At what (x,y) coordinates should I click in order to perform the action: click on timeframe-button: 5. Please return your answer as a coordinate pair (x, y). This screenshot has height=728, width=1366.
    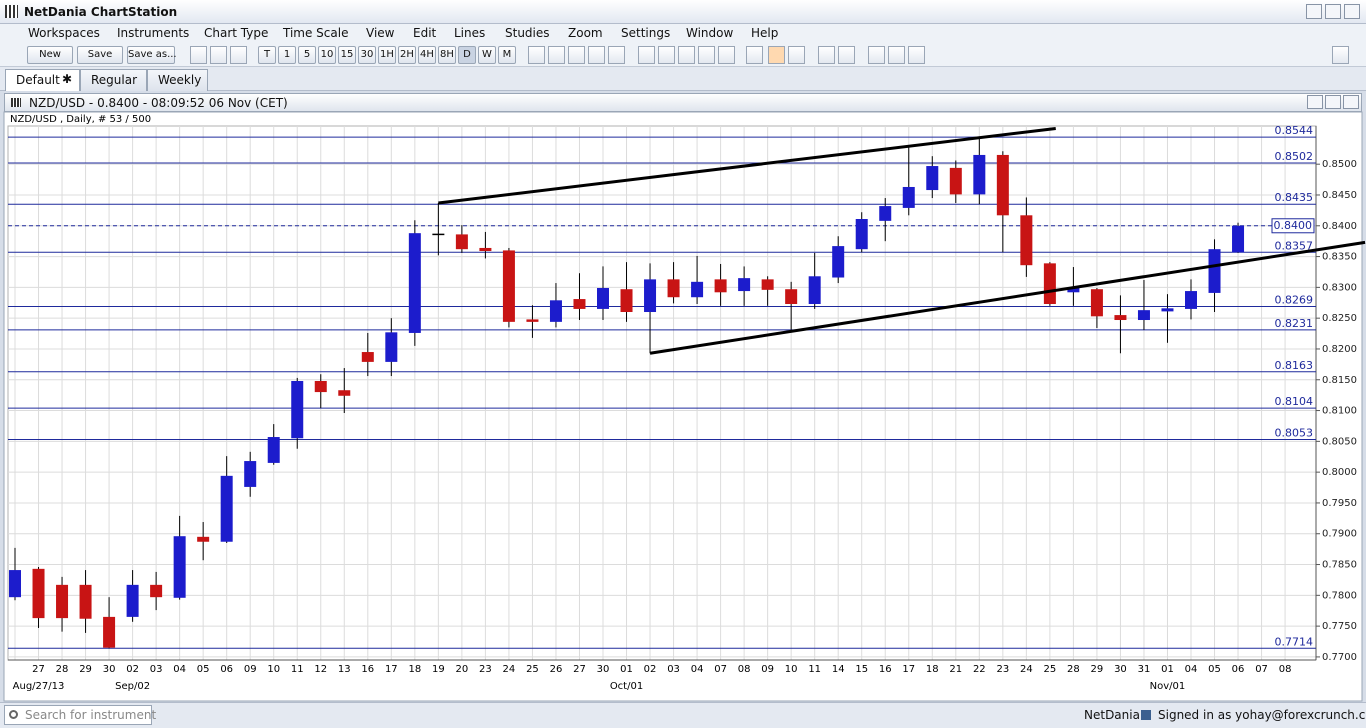
    Looking at the image, I should click on (307, 55).